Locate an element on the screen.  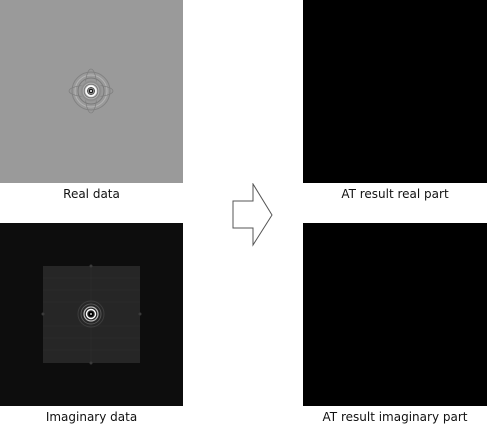
imaginary-data-stripes is located at coordinates (91, 314).